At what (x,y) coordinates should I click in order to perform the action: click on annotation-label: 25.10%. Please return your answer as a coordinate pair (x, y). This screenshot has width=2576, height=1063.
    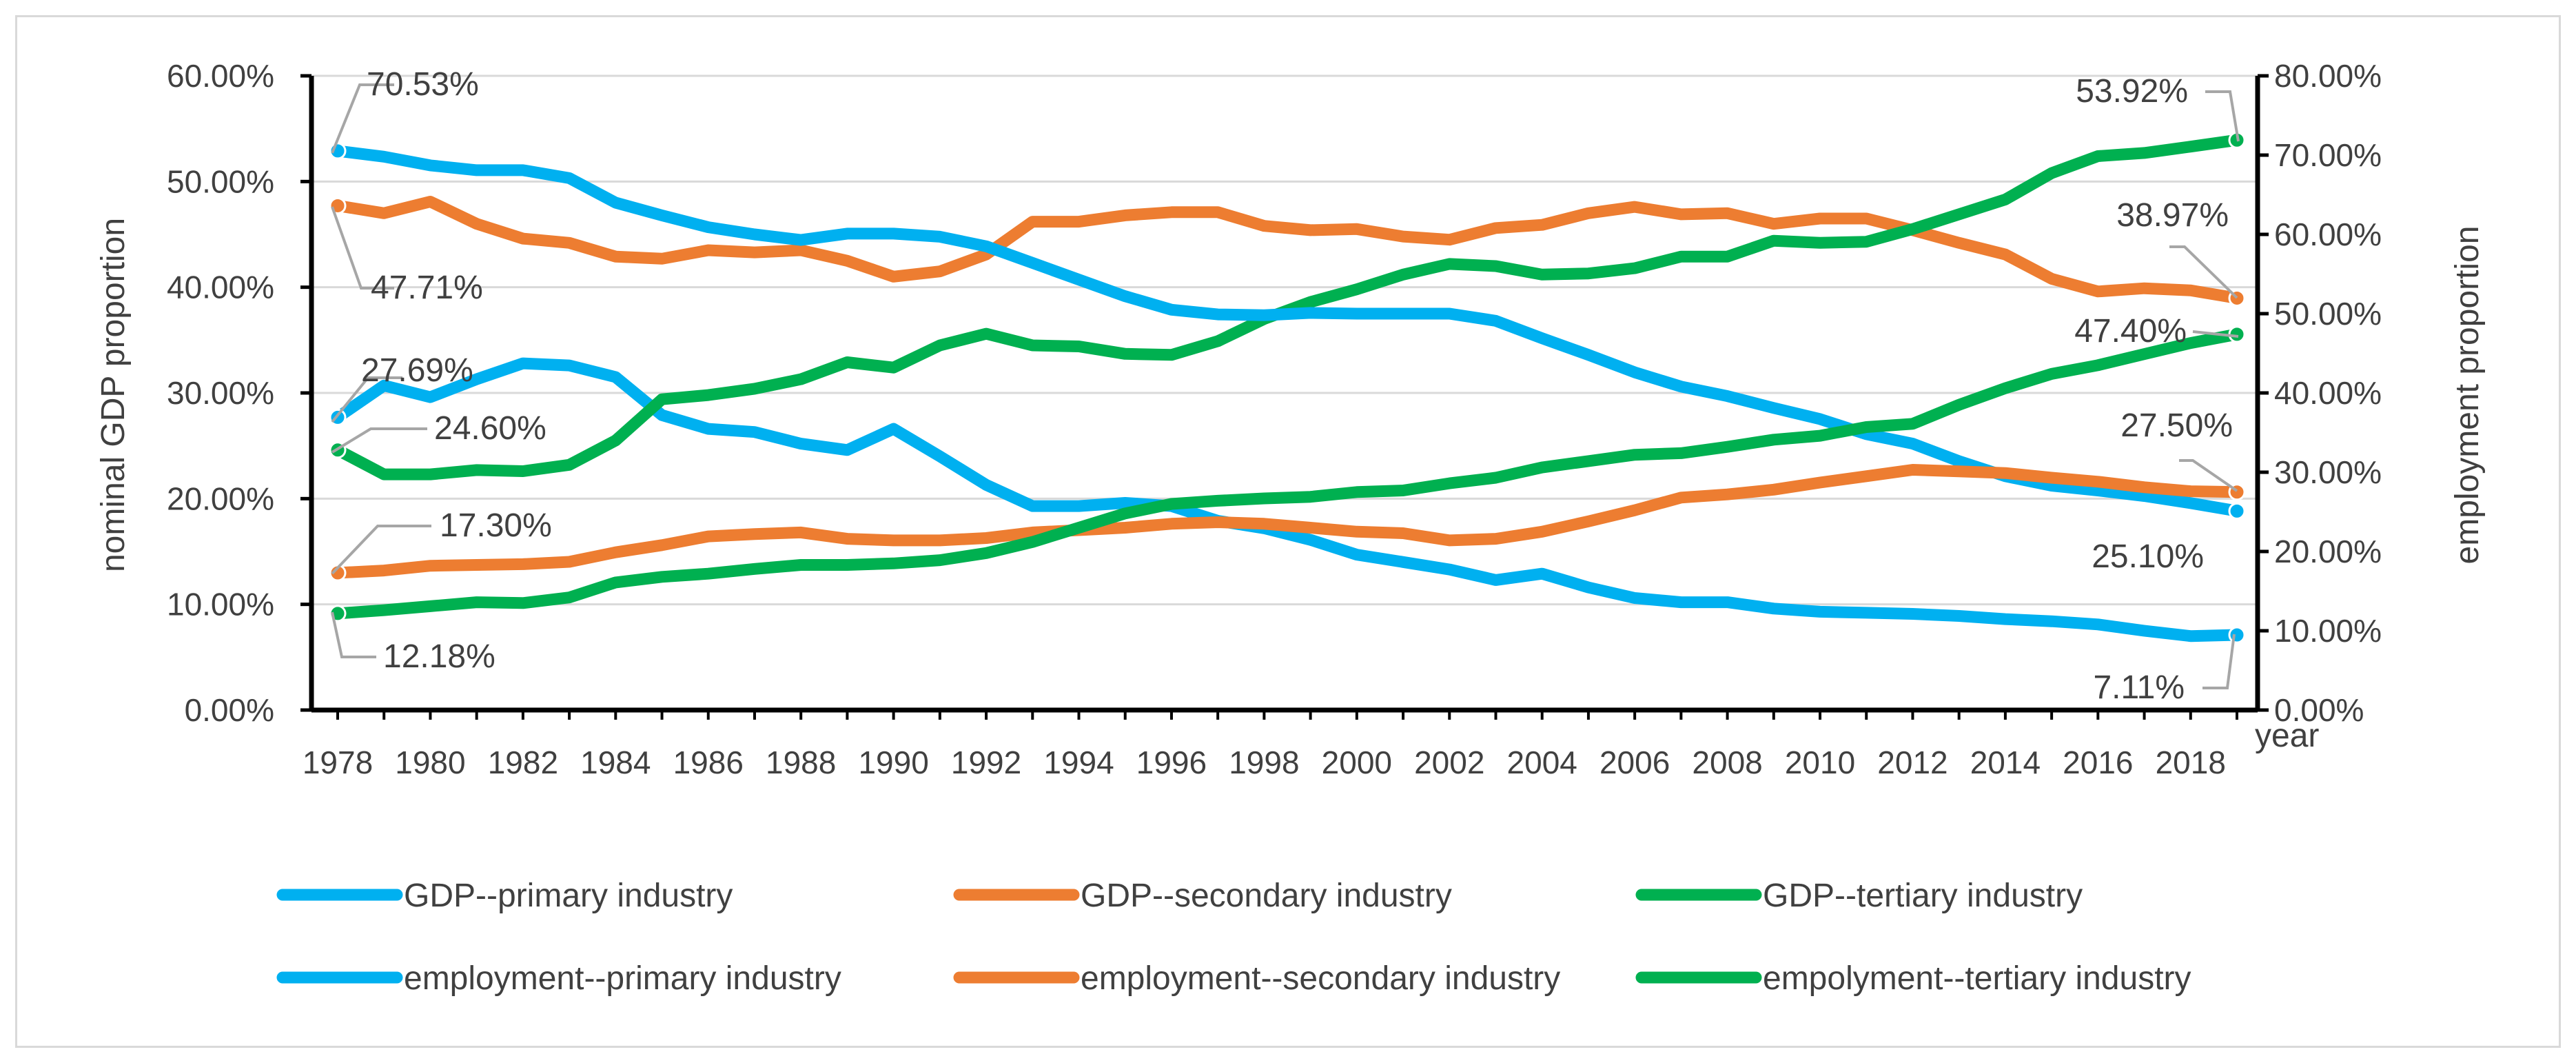
    Looking at the image, I should click on (2148, 556).